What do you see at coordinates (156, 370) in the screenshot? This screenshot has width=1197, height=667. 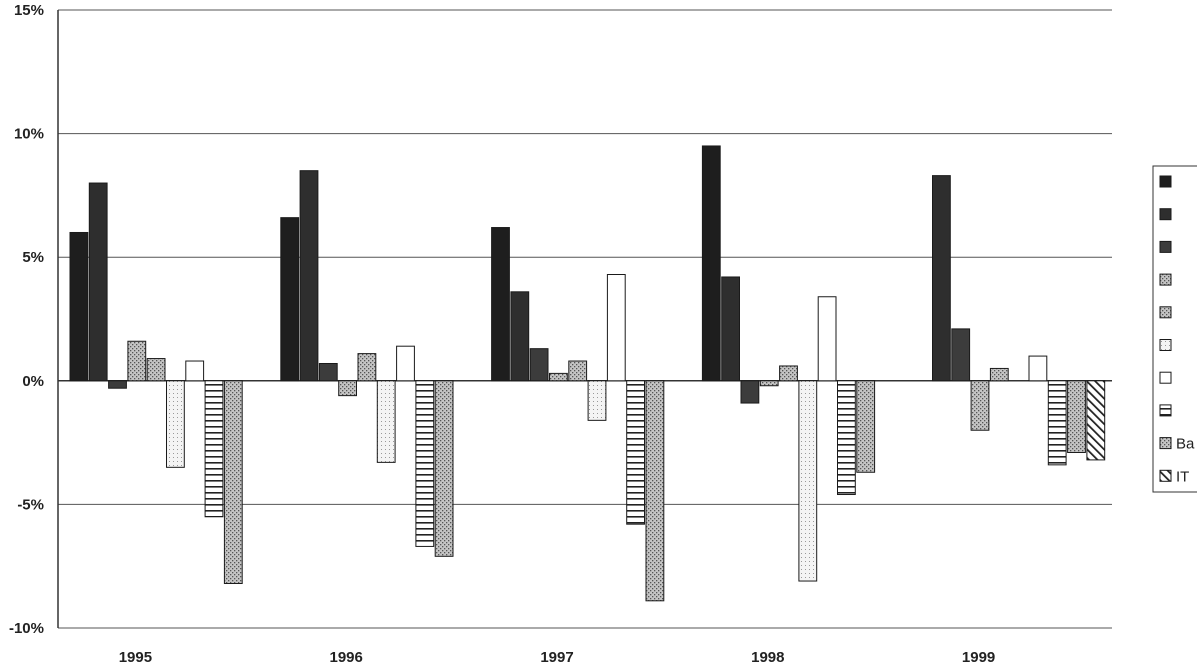 I see `bar-1995-s5` at bounding box center [156, 370].